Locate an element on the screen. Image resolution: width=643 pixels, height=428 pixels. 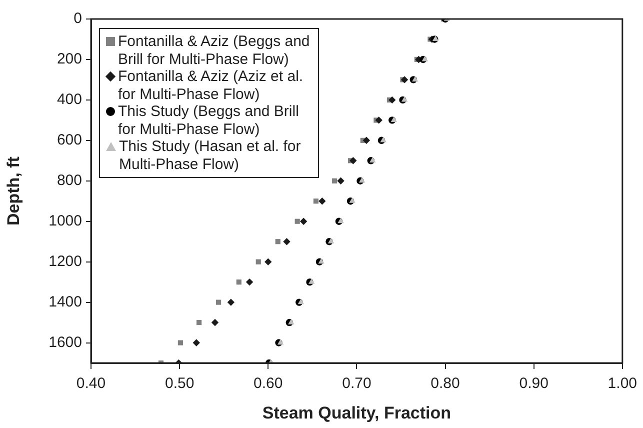
legend-label: This Study (Beggs and Brill for Multi-Phase Flow) is located at coordinates (209, 120).